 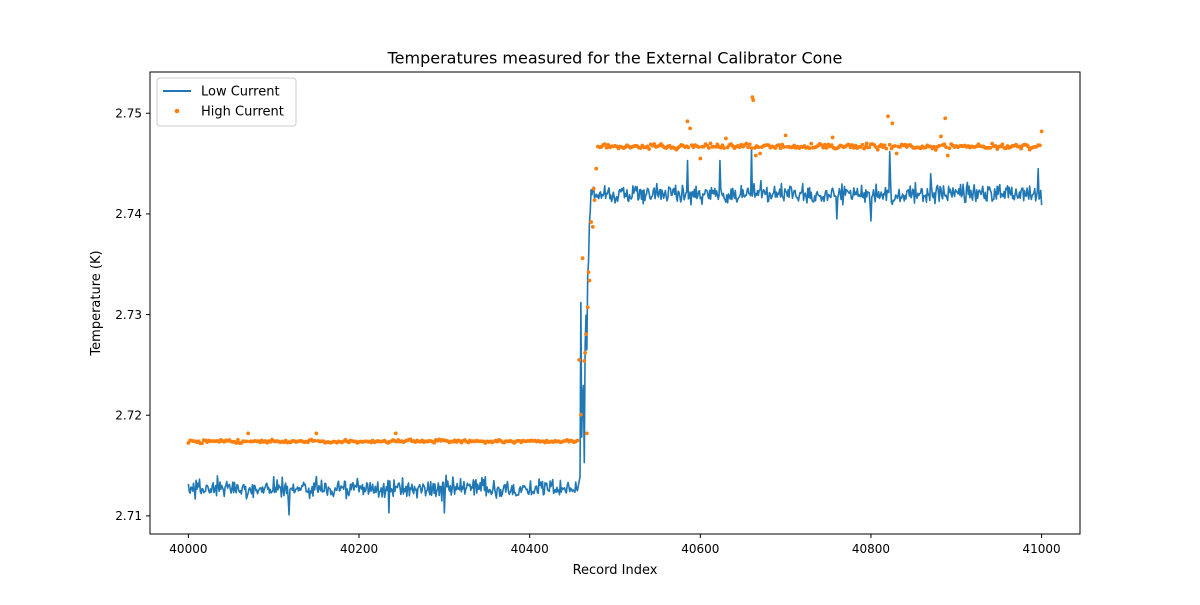 I want to click on y-tick-label: 2.74, so click(x=128, y=214).